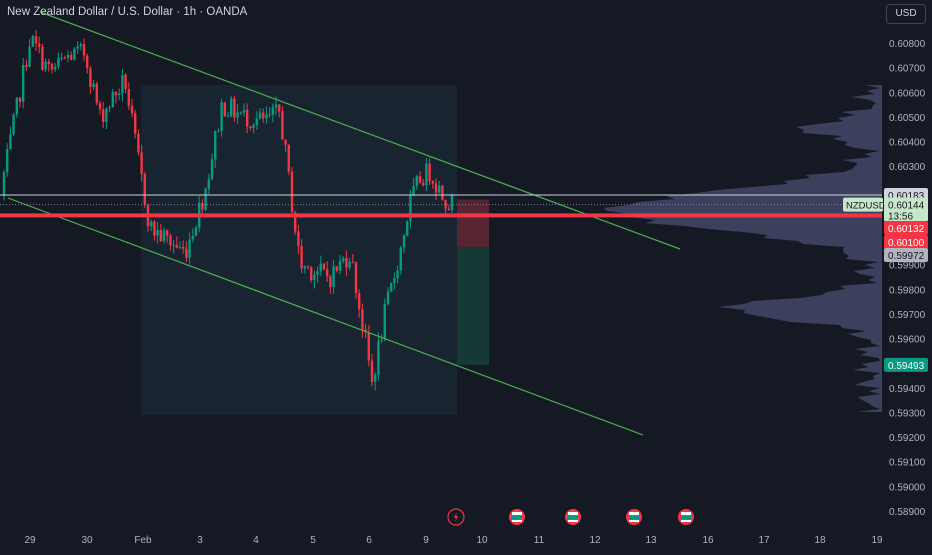 This screenshot has width=932, height=555. I want to click on price-tag-entry: 0.59972, so click(906, 255).